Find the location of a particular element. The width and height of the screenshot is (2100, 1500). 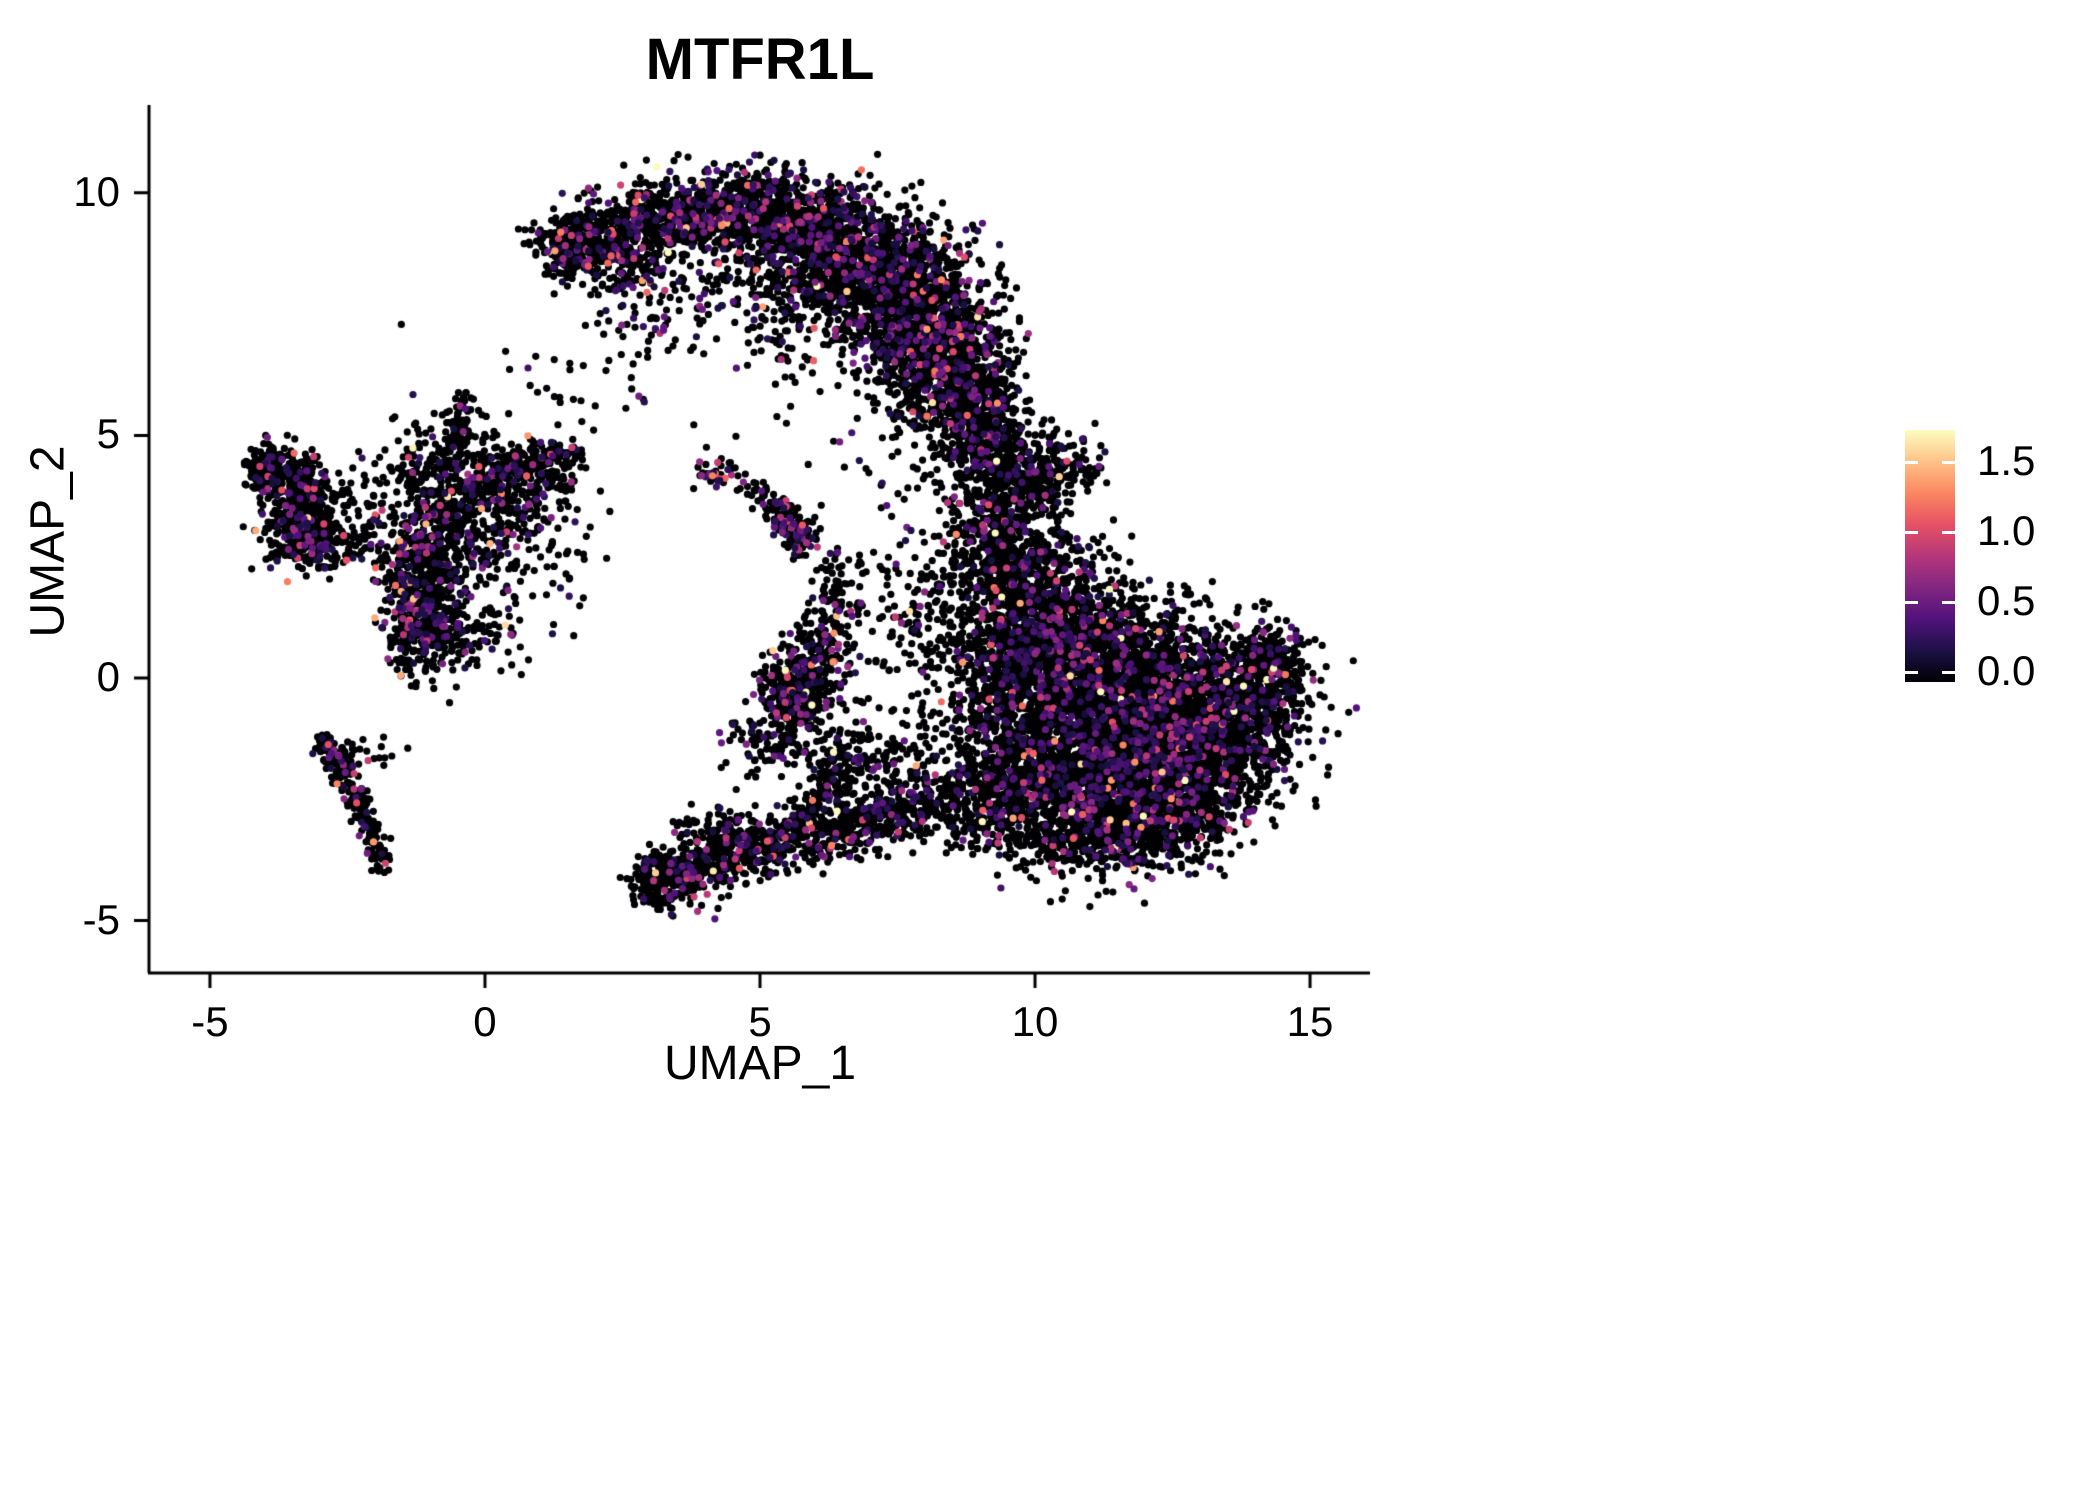

y-tick-label: 0 is located at coordinates (108, 676).